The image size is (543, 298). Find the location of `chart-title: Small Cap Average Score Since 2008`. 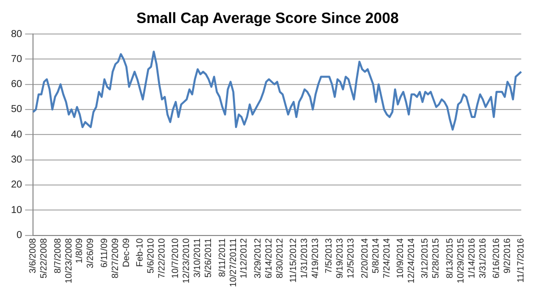

chart-title: Small Cap Average Score Since 2008 is located at coordinates (267, 19).